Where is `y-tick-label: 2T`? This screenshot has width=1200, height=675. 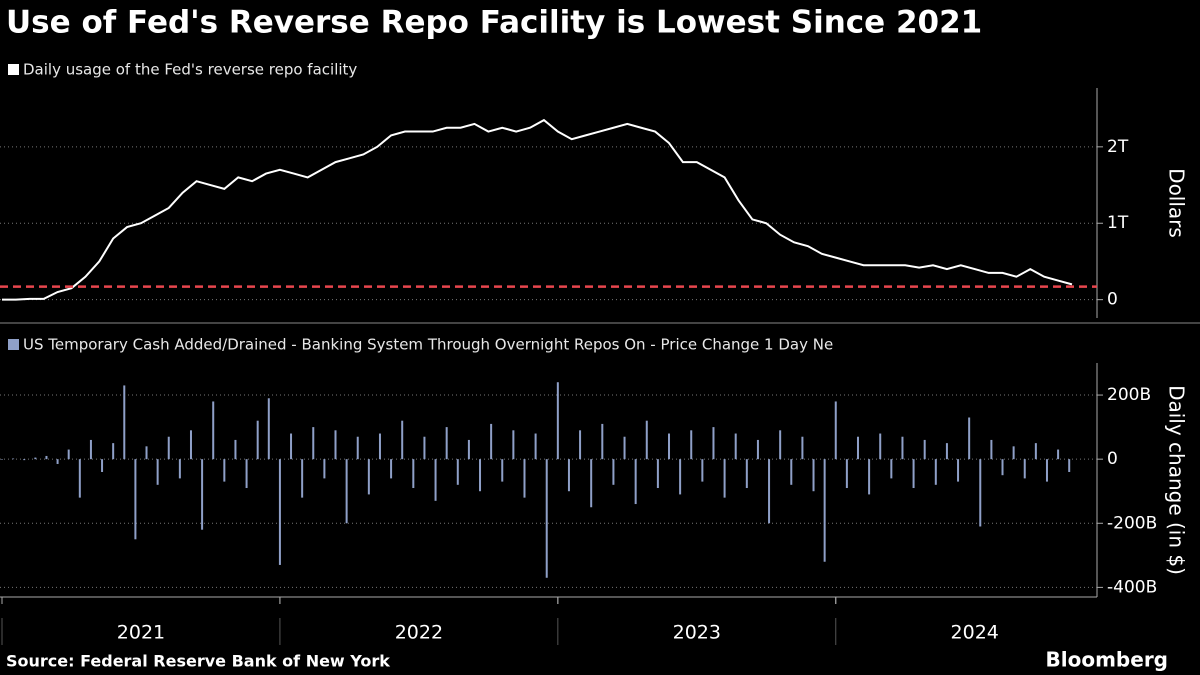
y-tick-label: 2T is located at coordinates (1118, 147).